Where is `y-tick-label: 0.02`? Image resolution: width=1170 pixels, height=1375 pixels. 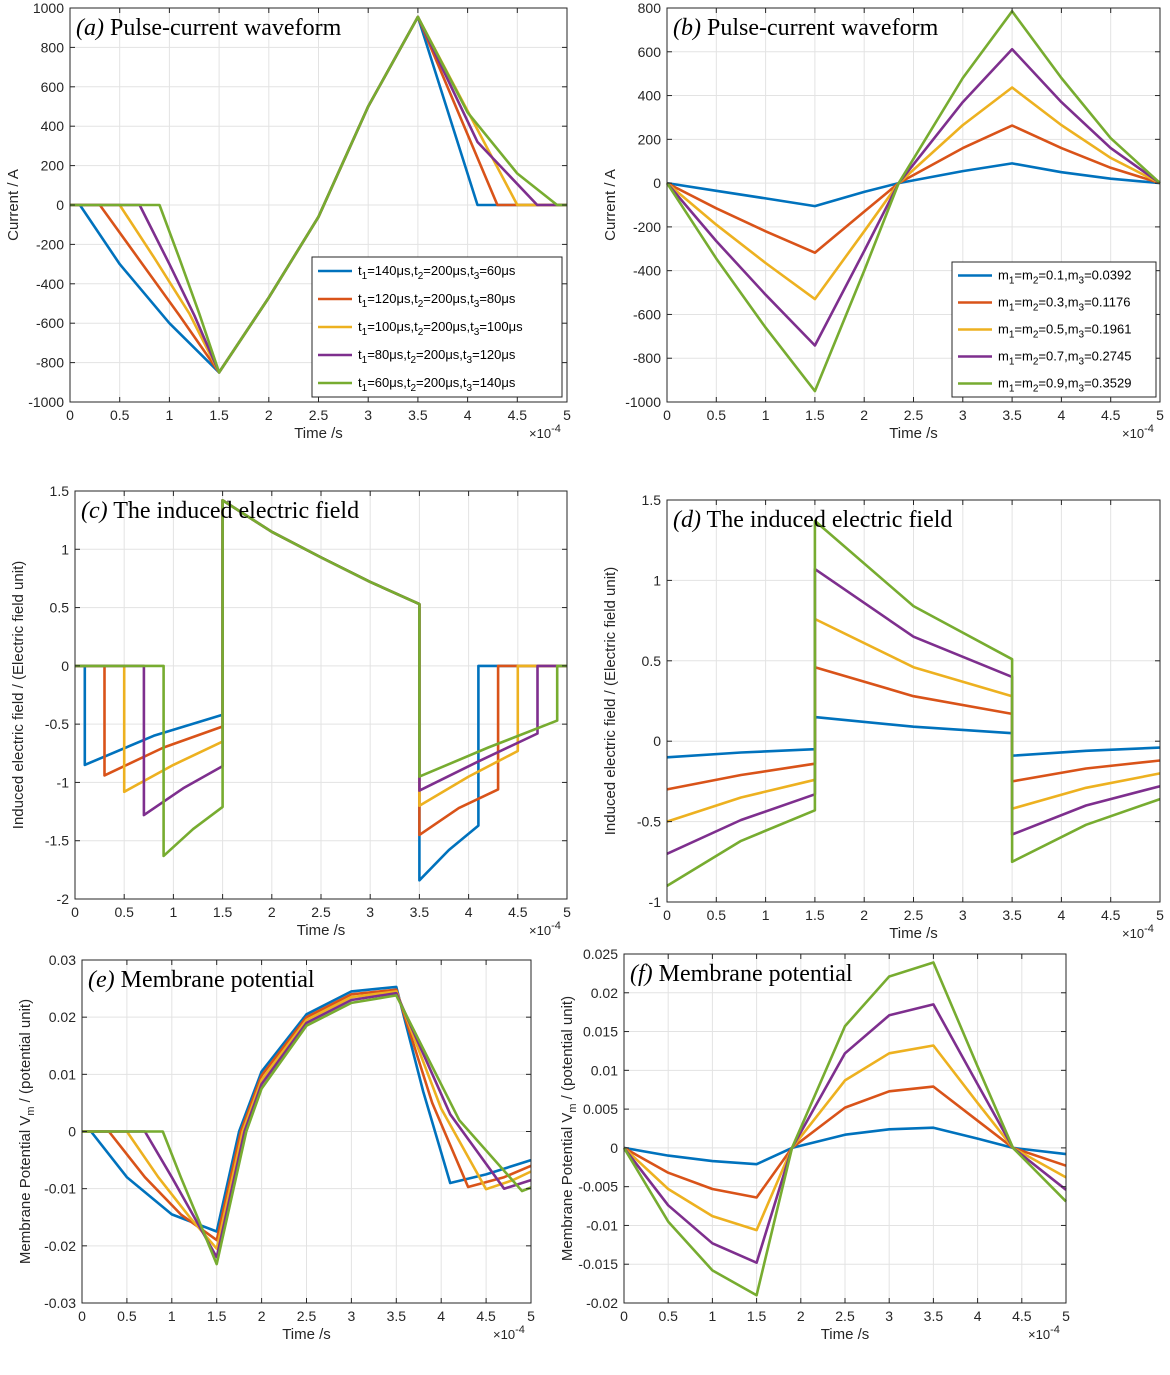
y-tick-label: 0.02 is located at coordinates (62, 1017).